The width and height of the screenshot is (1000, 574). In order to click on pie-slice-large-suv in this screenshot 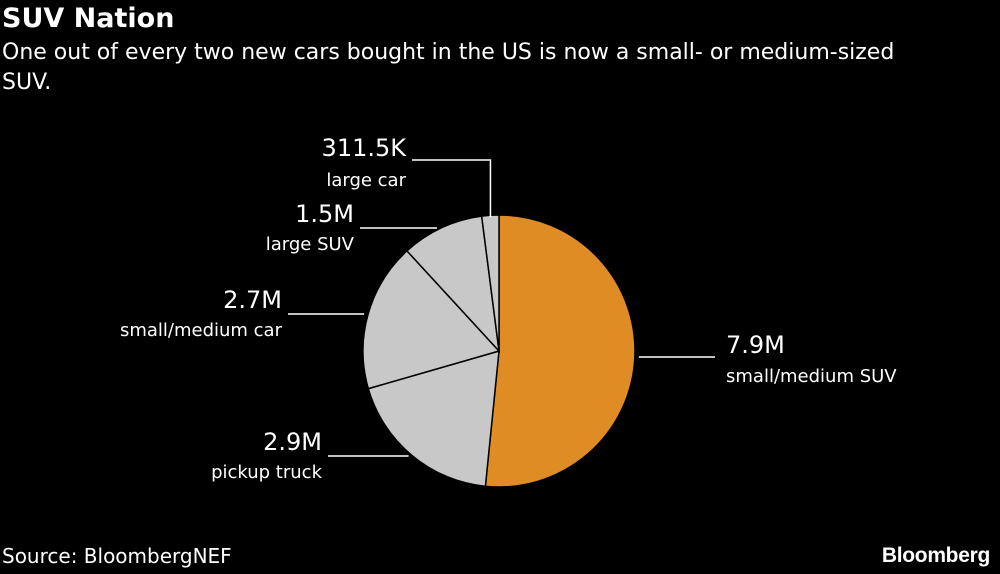, I will do `click(453, 284)`.